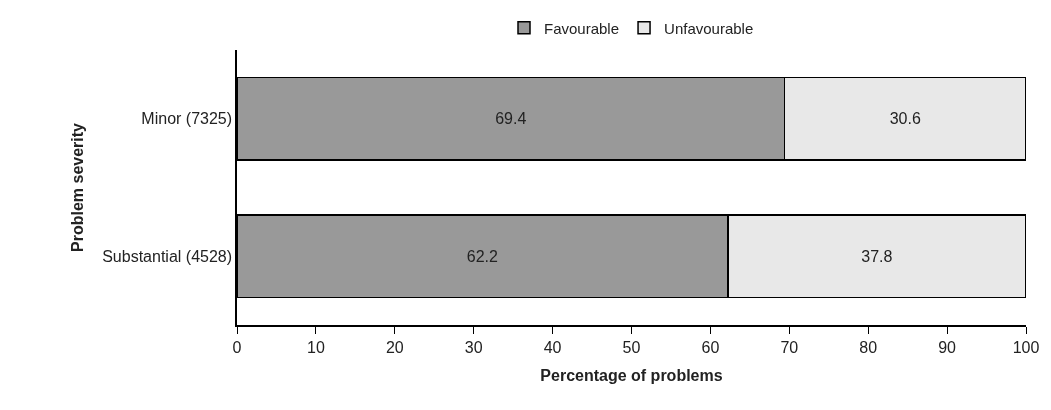 This screenshot has height=410, width=1051. Describe the element at coordinates (473, 347) in the screenshot. I see `x-tick-label: 30` at that location.